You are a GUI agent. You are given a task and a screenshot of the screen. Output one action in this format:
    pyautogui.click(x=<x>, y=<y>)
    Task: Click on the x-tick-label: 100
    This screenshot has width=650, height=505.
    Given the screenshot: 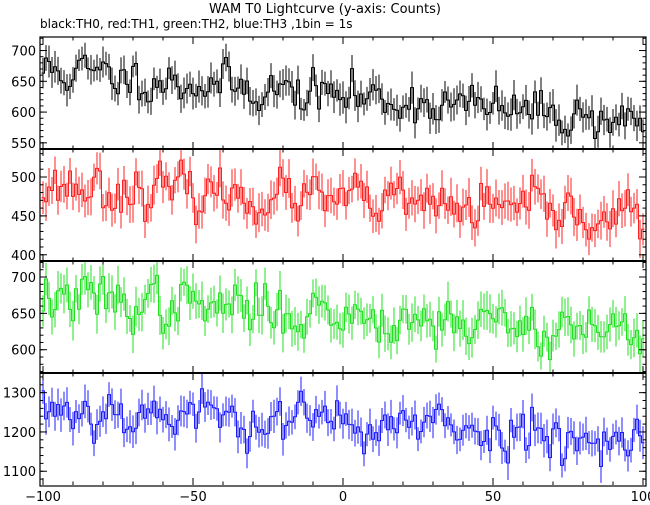 What is the action you would take?
    pyautogui.click(x=640, y=497)
    